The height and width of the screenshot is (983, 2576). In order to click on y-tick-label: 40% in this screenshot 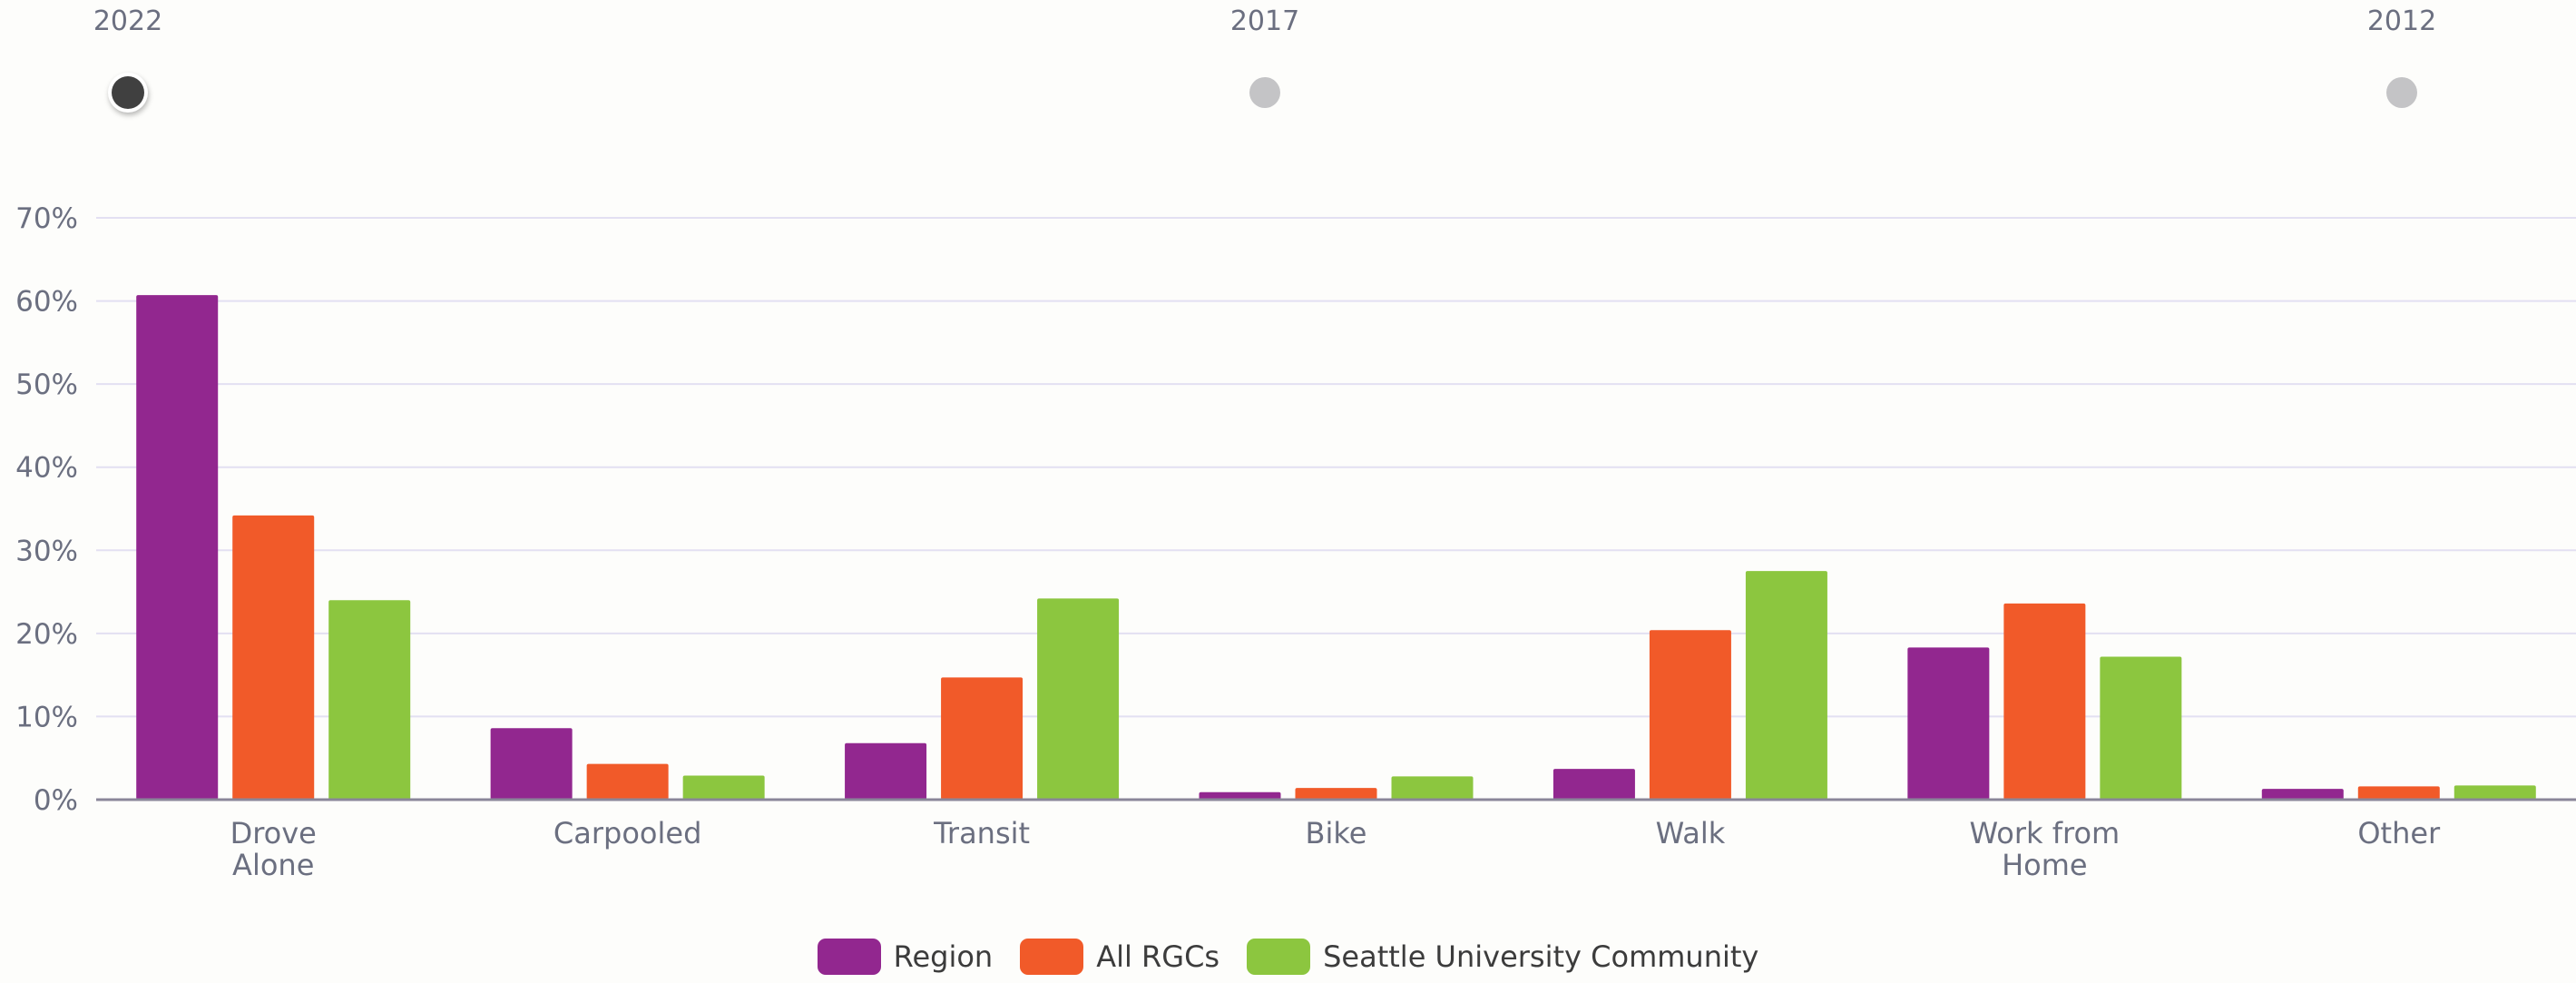, I will do `click(46, 468)`.